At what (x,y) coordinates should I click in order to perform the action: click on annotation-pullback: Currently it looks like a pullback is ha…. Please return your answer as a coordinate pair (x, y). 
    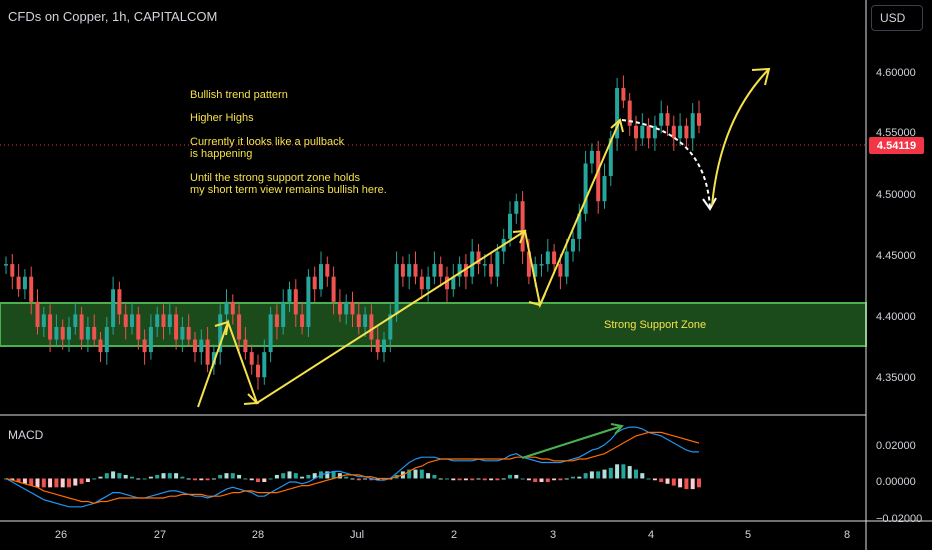
    Looking at the image, I should click on (267, 148).